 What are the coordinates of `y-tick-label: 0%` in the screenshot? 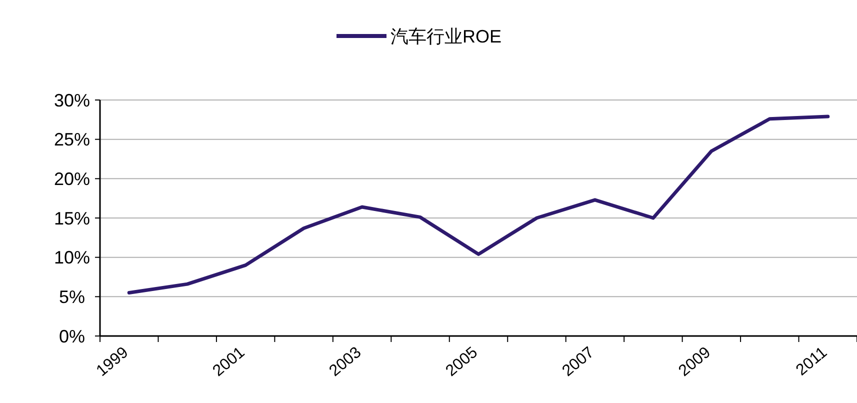 It's located at (72, 336).